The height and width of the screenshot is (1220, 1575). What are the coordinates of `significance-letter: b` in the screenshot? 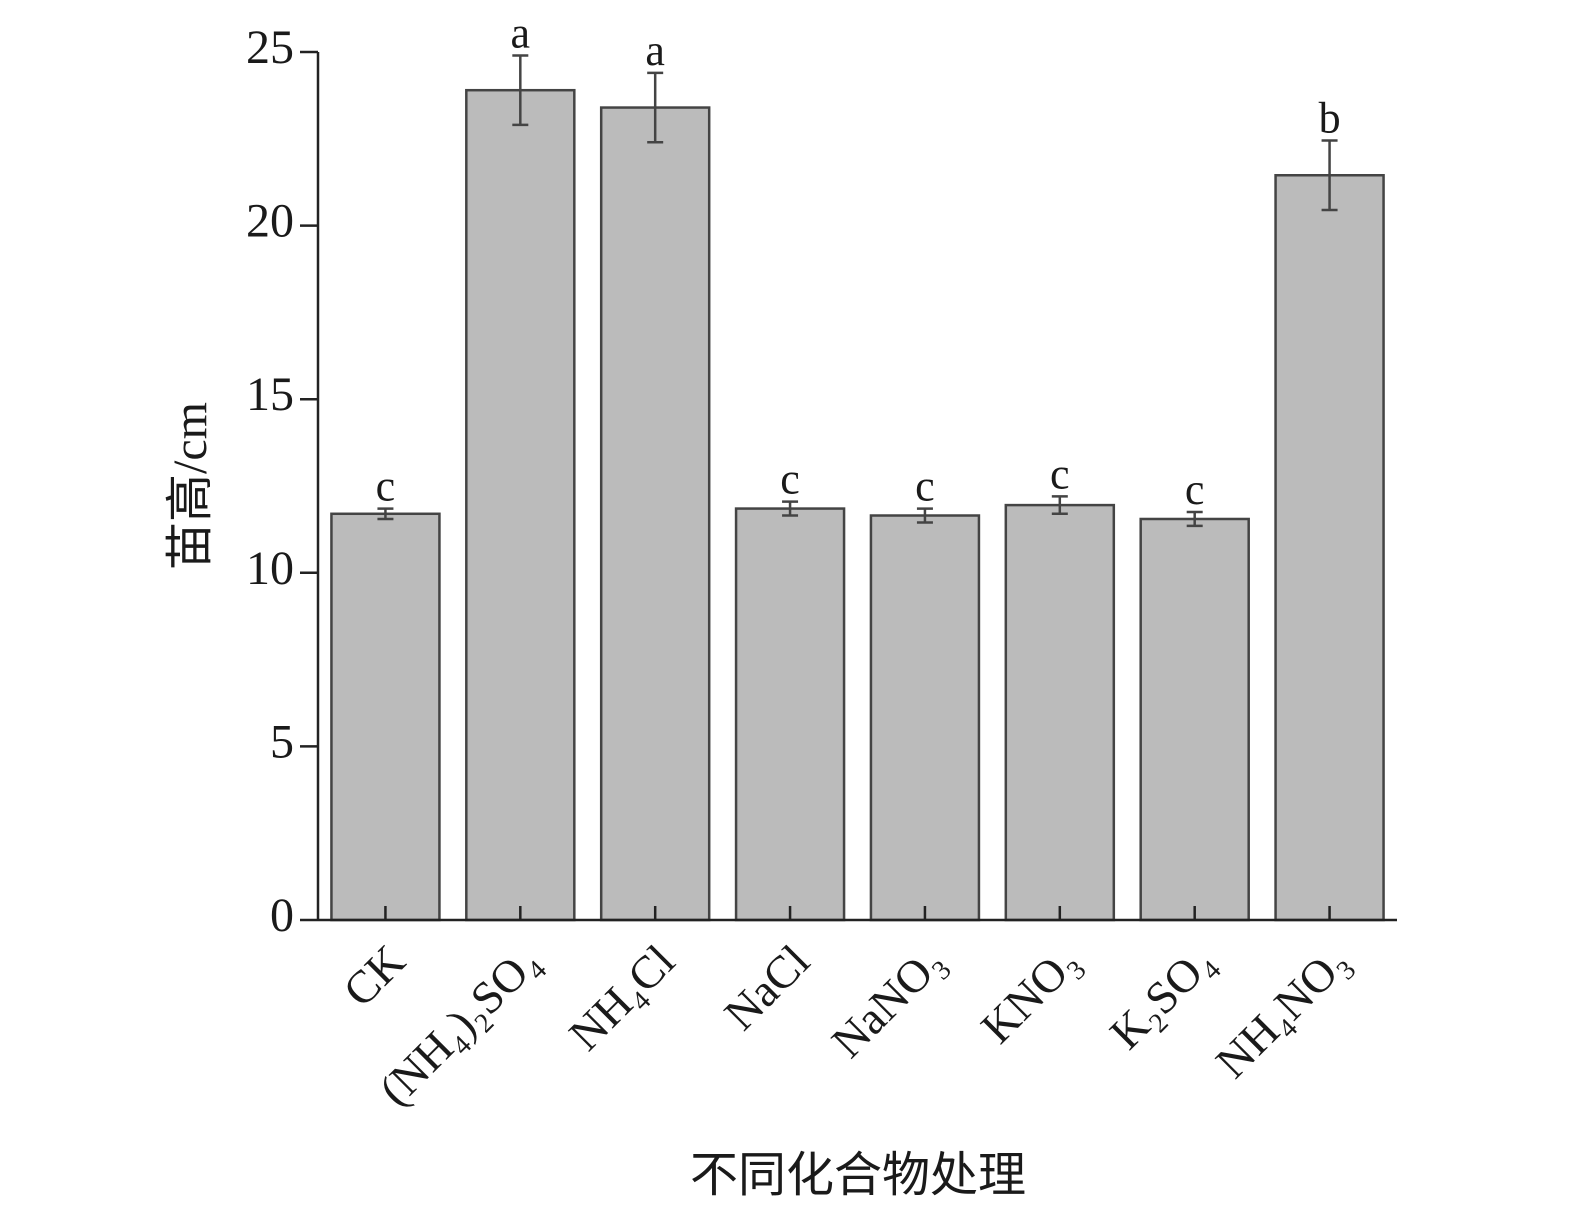 It's located at (1330, 118).